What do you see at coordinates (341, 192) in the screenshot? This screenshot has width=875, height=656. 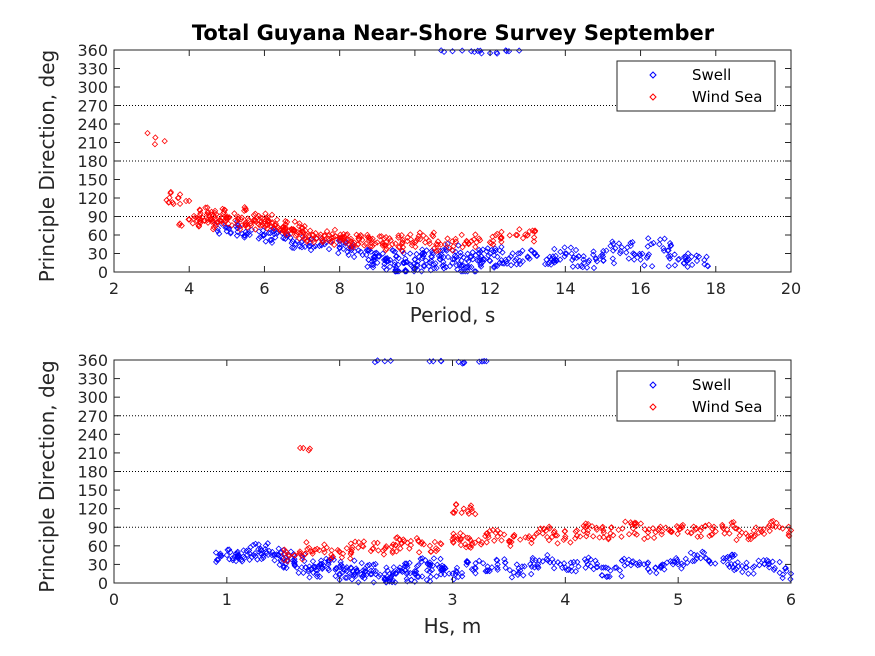 I see `series-wind-sea` at bounding box center [341, 192].